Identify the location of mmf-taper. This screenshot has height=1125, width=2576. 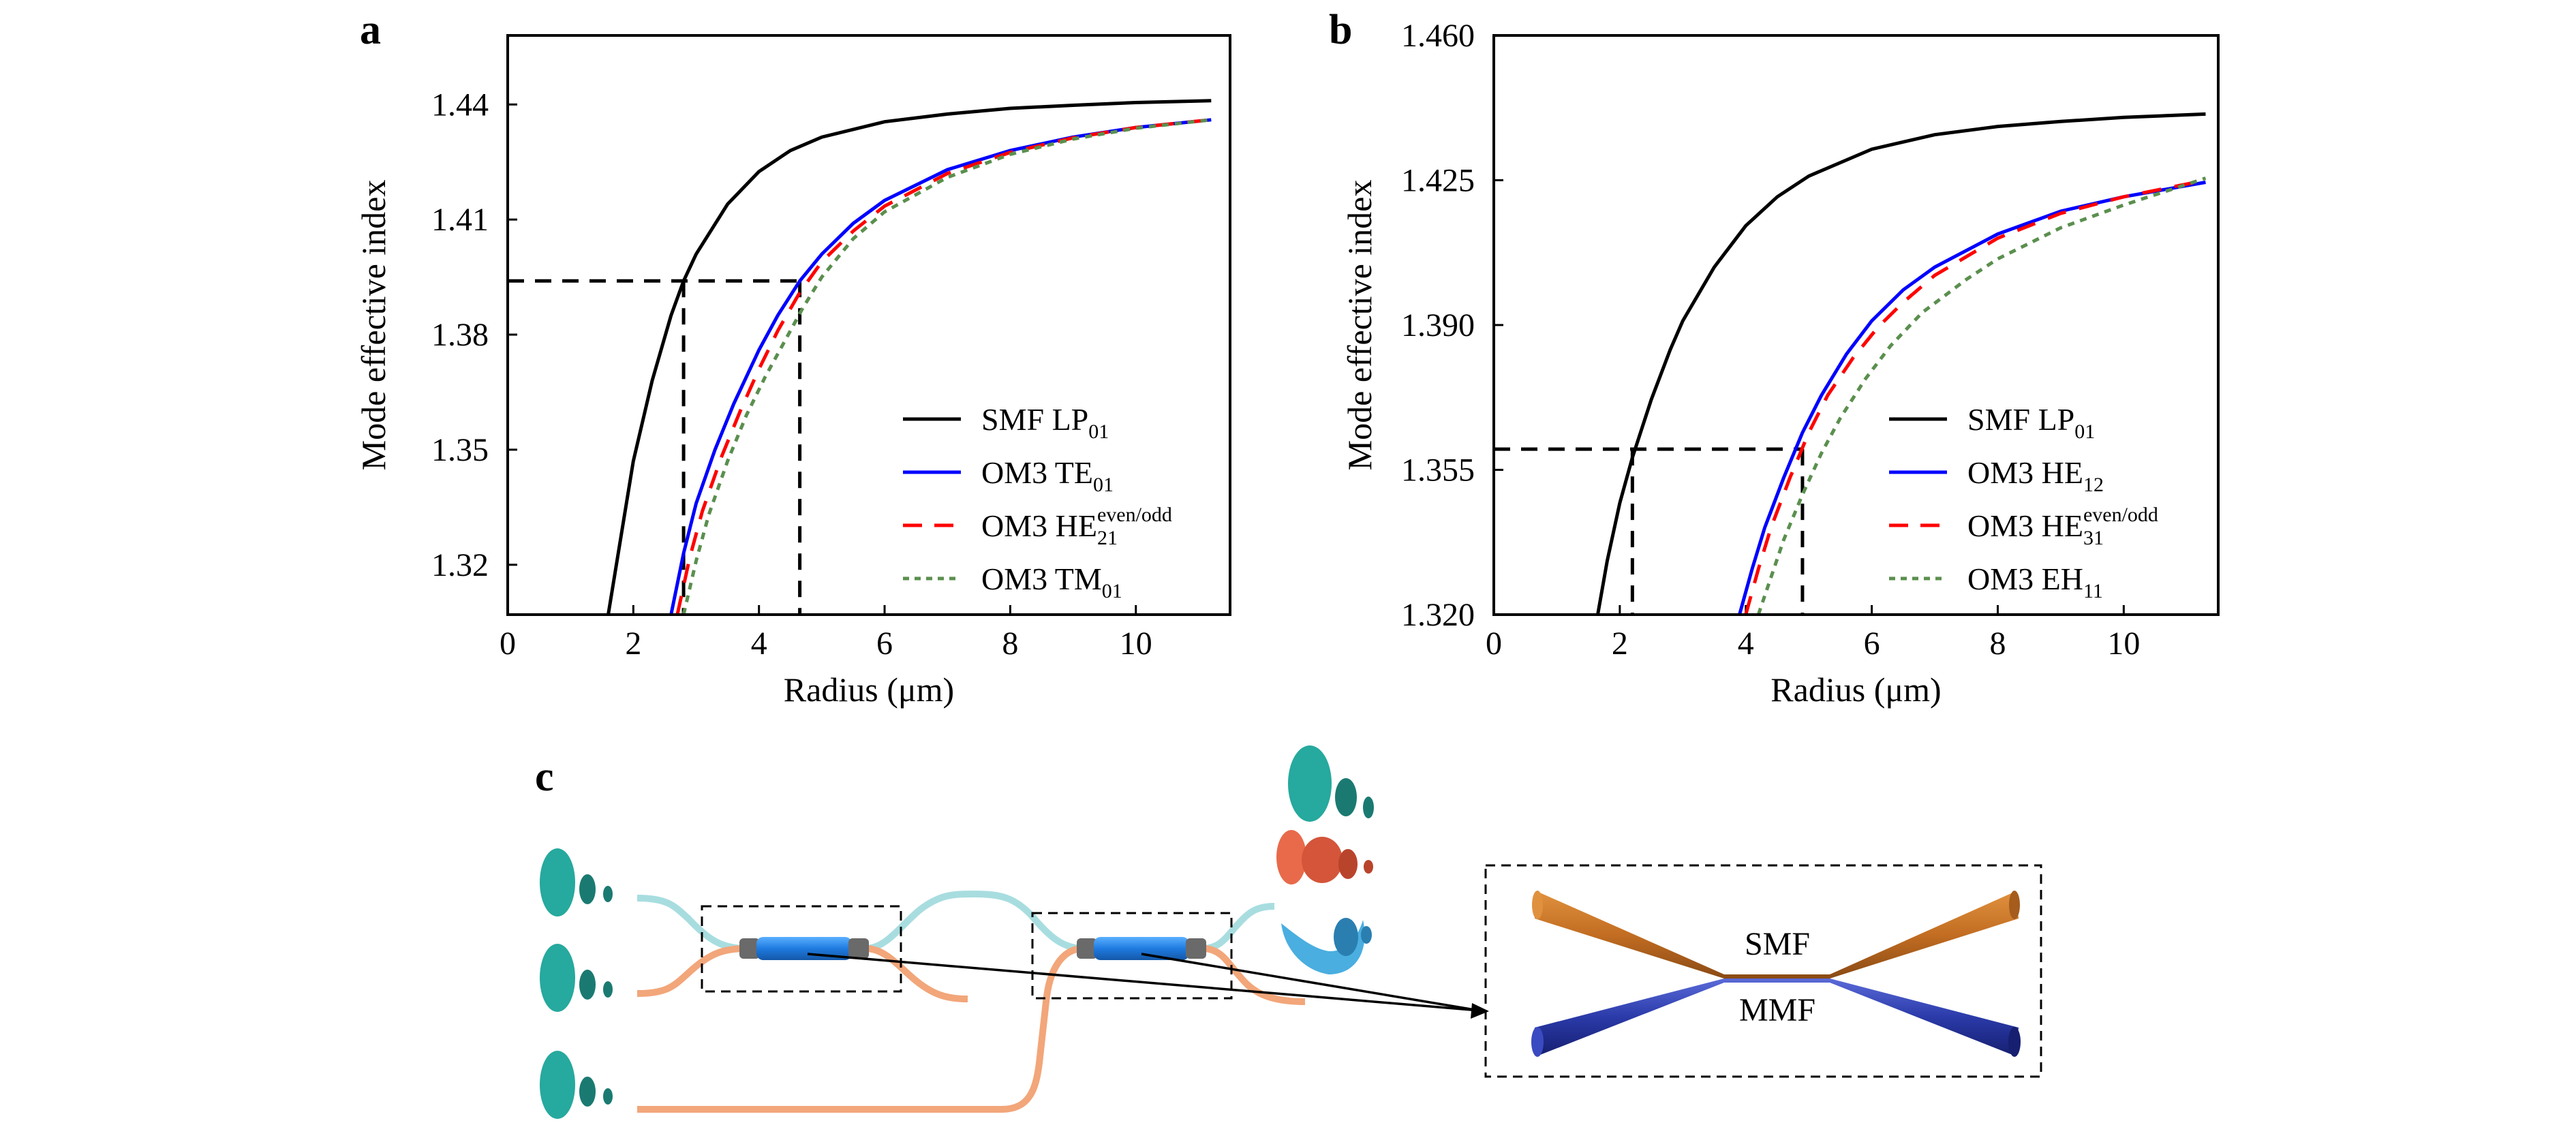
(1776, 1017).